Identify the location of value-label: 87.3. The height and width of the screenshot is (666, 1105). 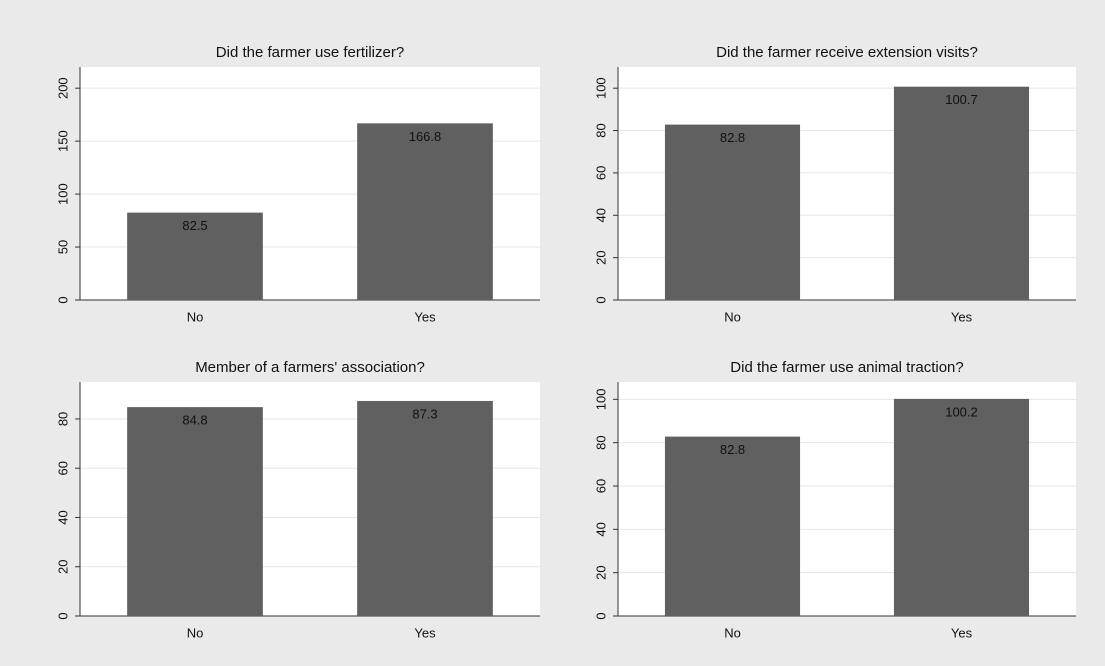
(424, 413).